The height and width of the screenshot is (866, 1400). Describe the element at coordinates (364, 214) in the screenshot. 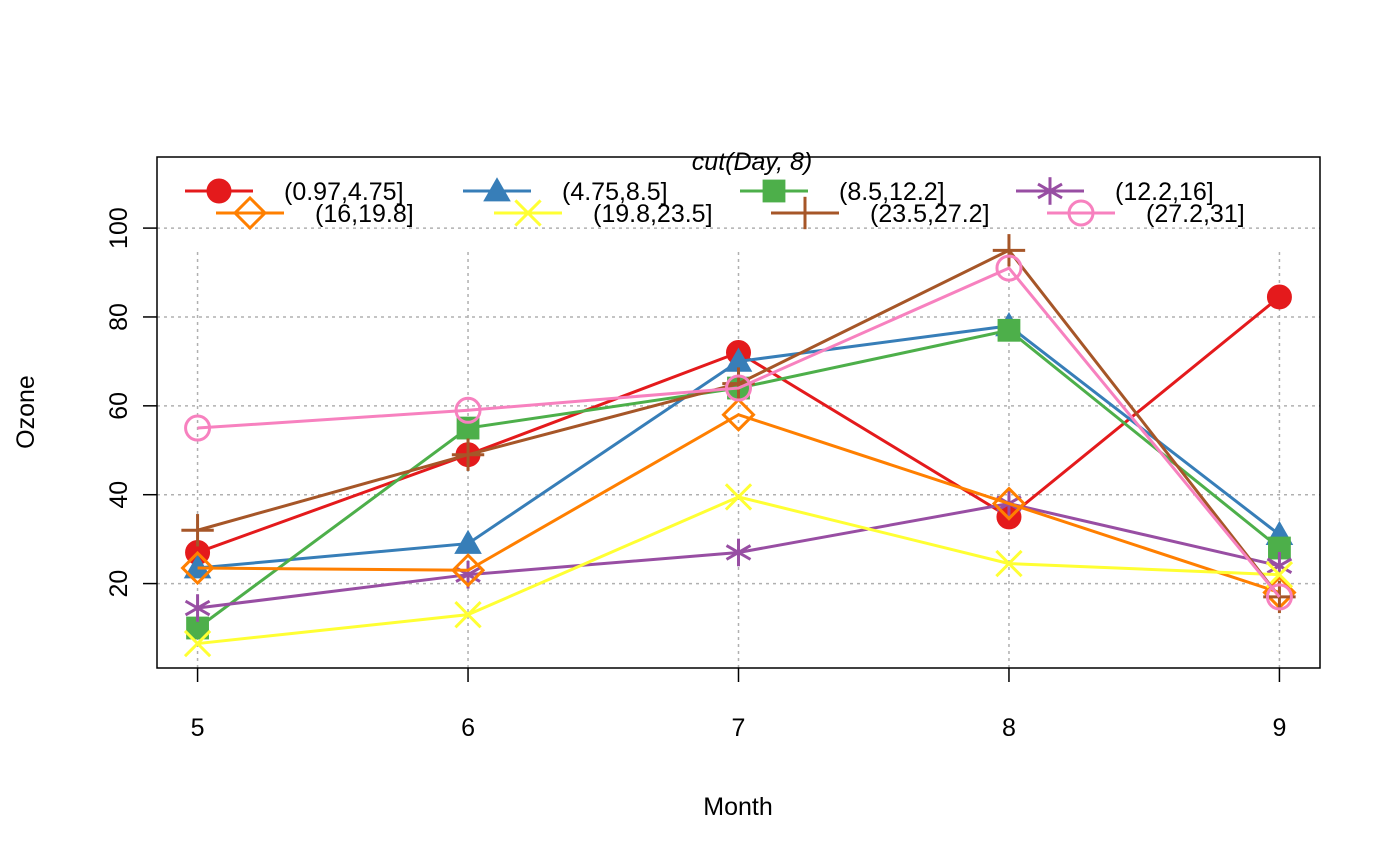

I see `legend-label: (16,19.8]` at that location.